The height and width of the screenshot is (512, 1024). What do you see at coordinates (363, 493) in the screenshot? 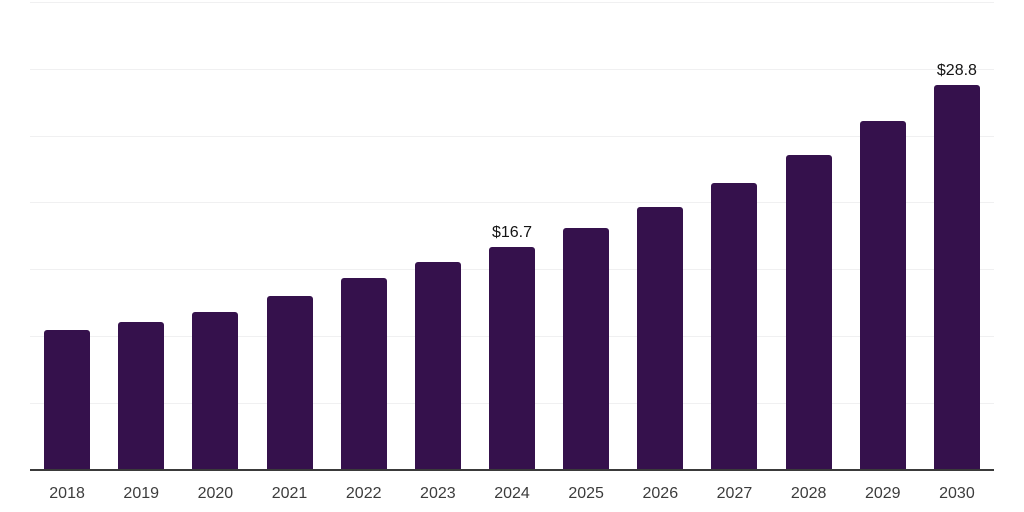
I see `x-tick-label-2022: 2022` at bounding box center [363, 493].